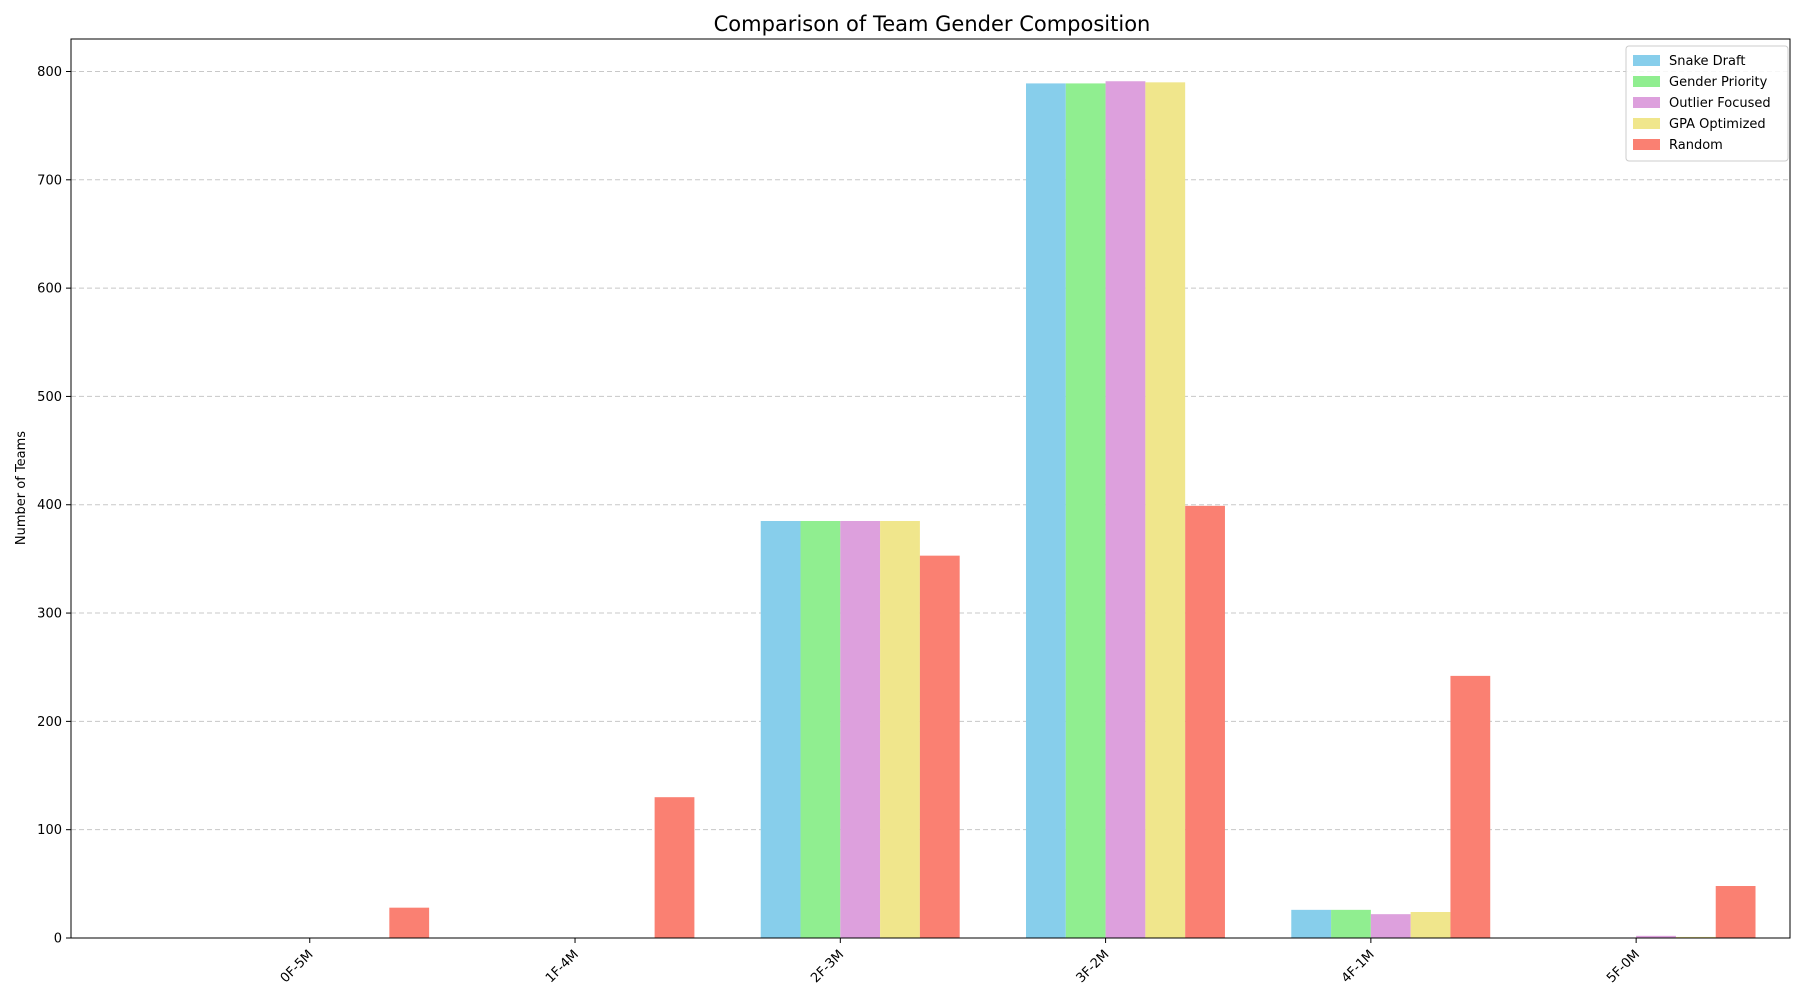 Image resolution: width=1800 pixels, height=1004 pixels. Describe the element at coordinates (49, 722) in the screenshot. I see `y-tick-label: 200` at that location.